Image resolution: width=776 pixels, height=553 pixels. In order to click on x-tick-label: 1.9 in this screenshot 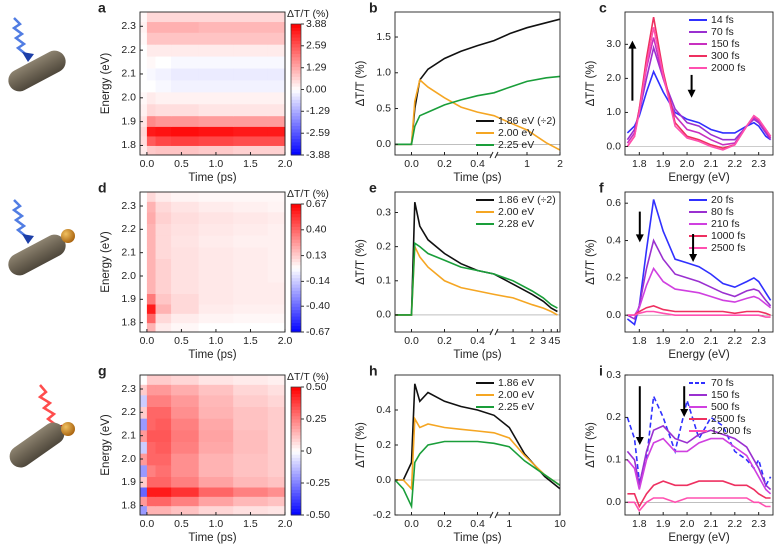, I will do `click(663, 341)`.